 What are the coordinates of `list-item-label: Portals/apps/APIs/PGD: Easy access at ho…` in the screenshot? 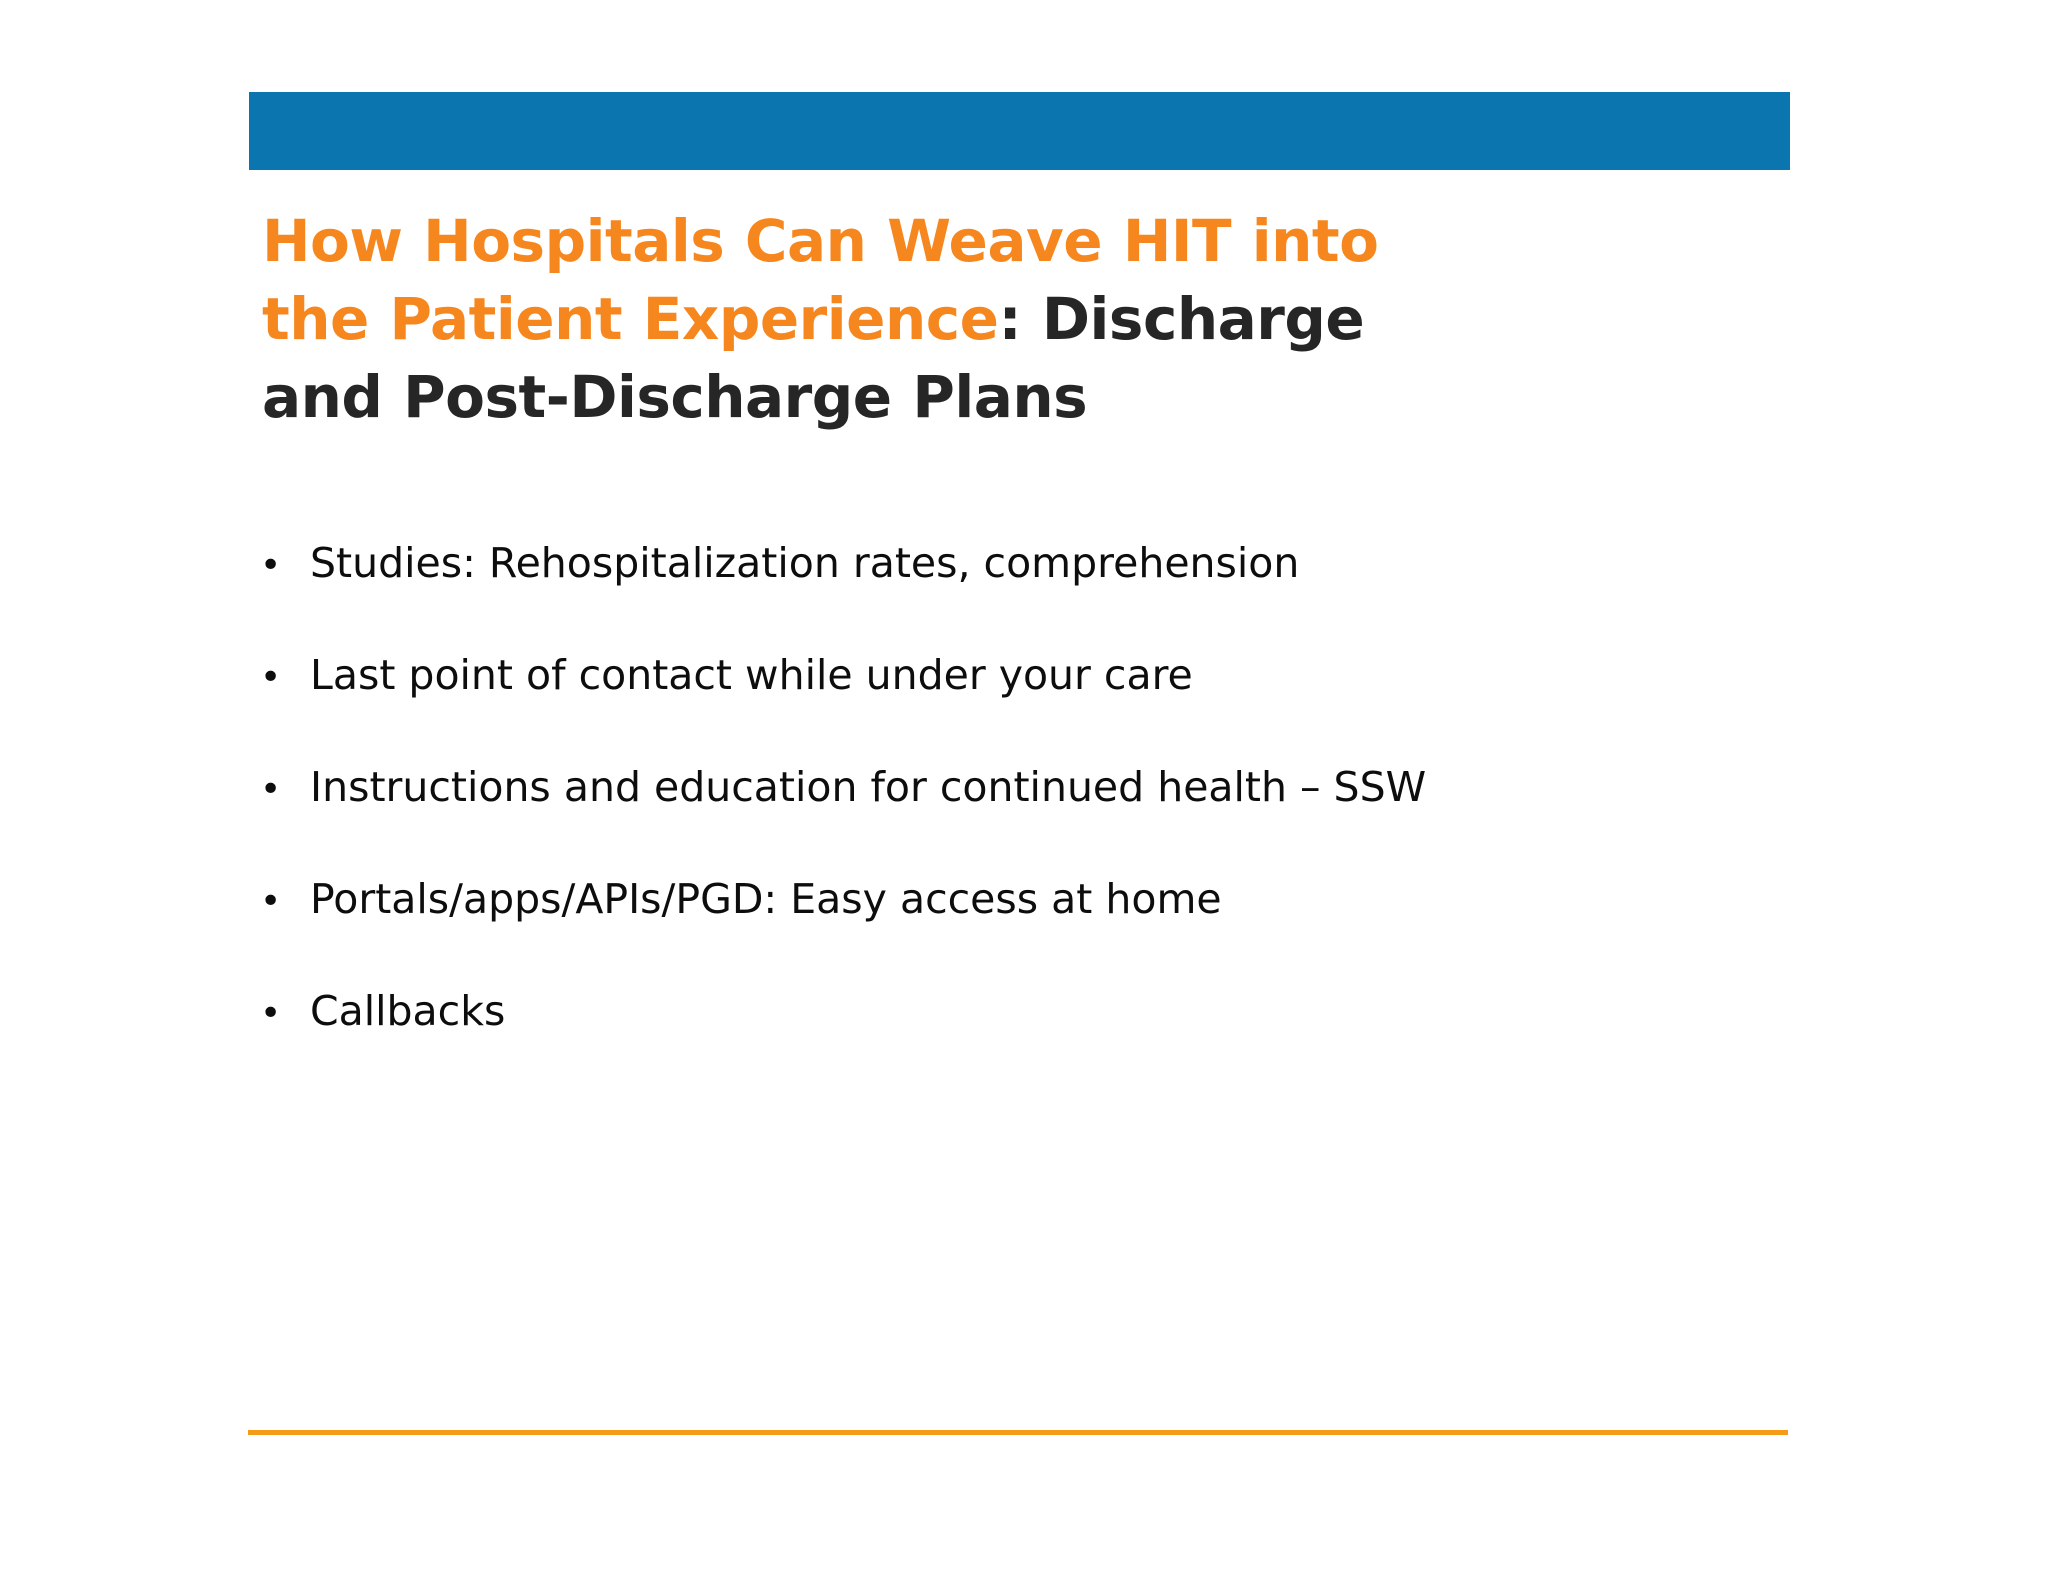 It's located at (766, 899).